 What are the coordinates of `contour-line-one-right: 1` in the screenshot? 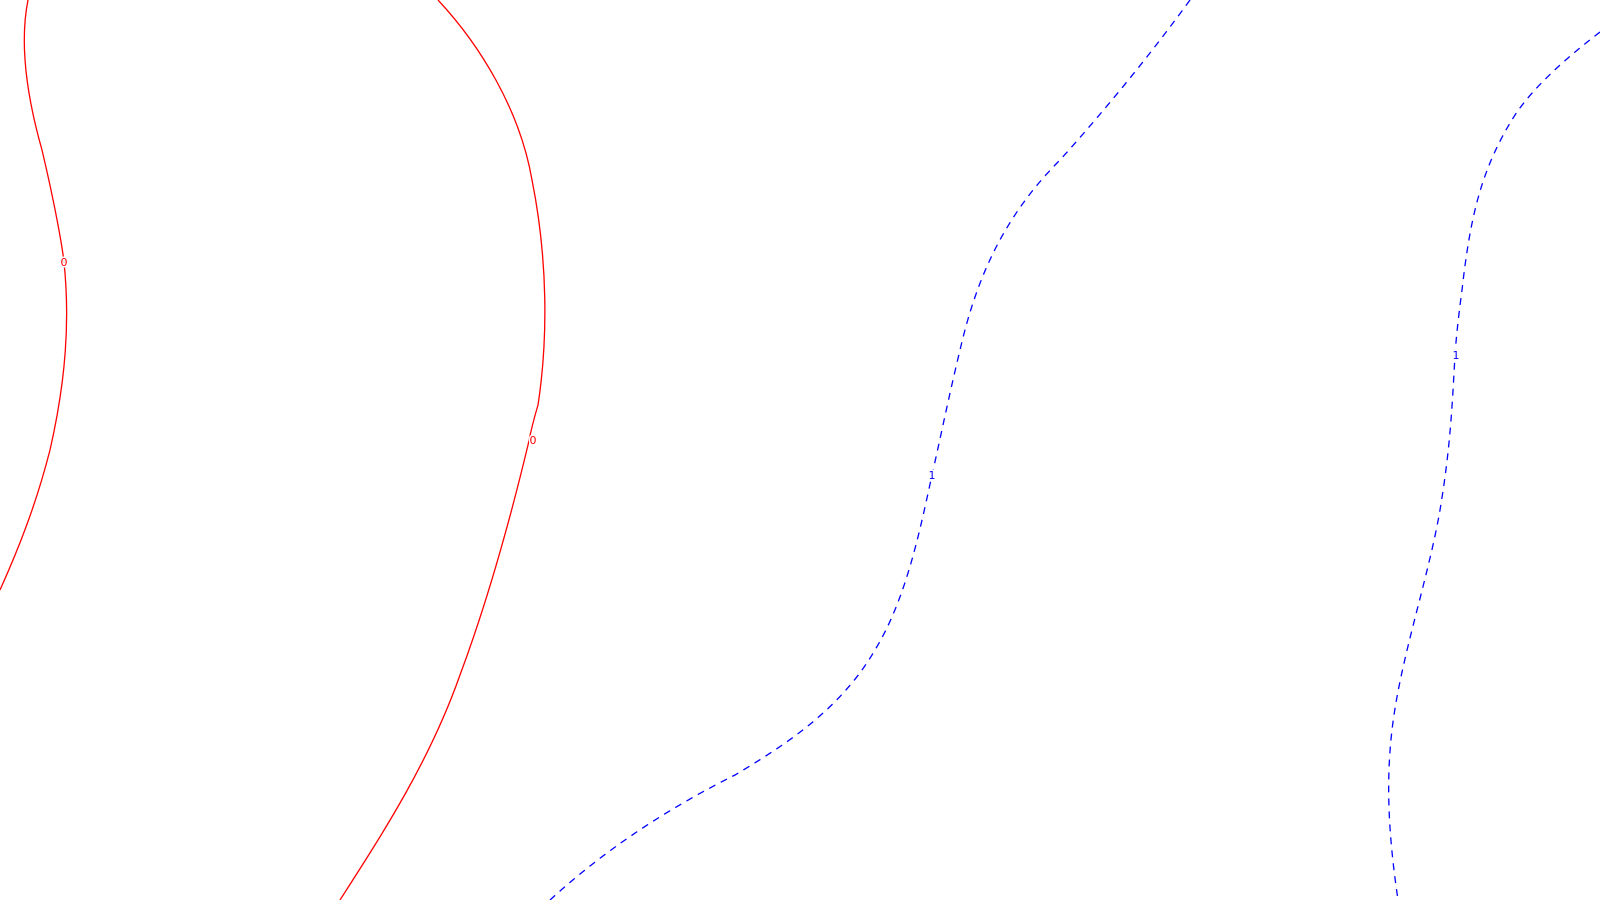 It's located at (1494, 465).